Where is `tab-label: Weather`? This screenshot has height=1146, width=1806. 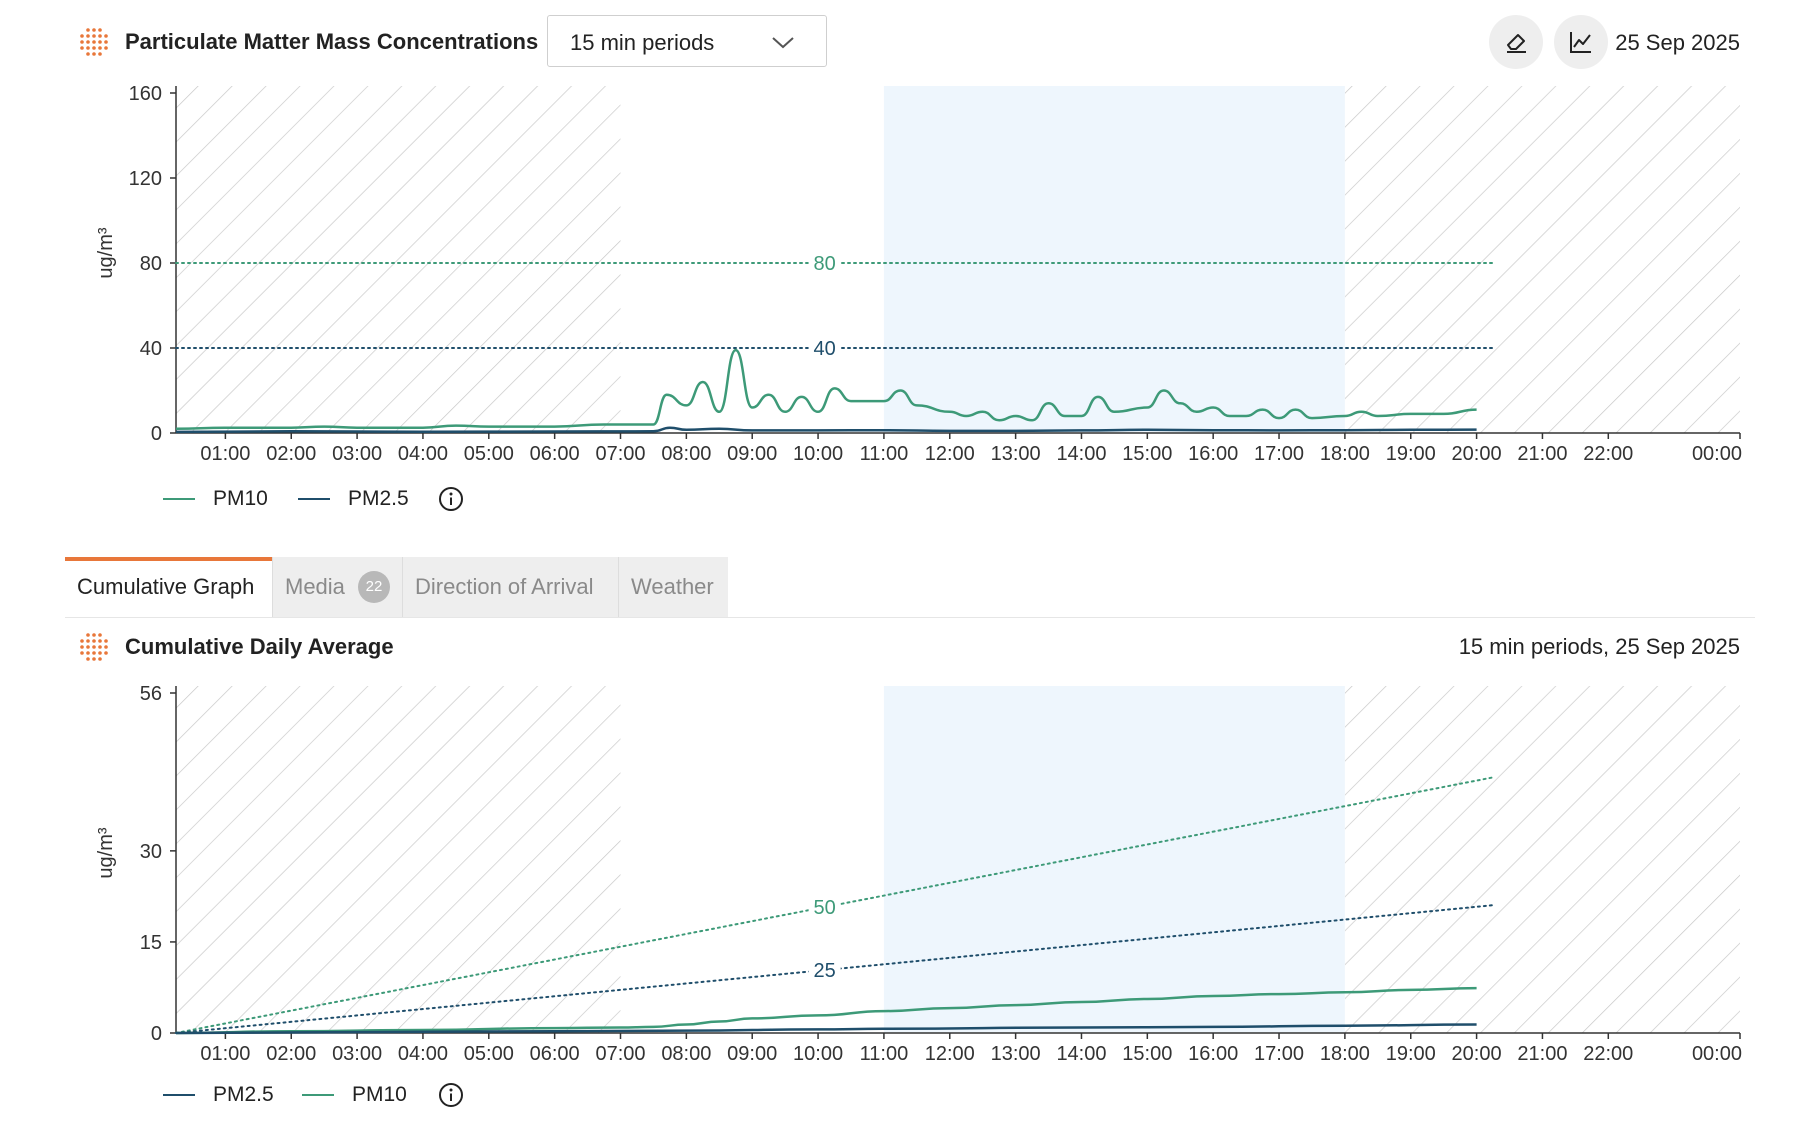 tab-label: Weather is located at coordinates (672, 586).